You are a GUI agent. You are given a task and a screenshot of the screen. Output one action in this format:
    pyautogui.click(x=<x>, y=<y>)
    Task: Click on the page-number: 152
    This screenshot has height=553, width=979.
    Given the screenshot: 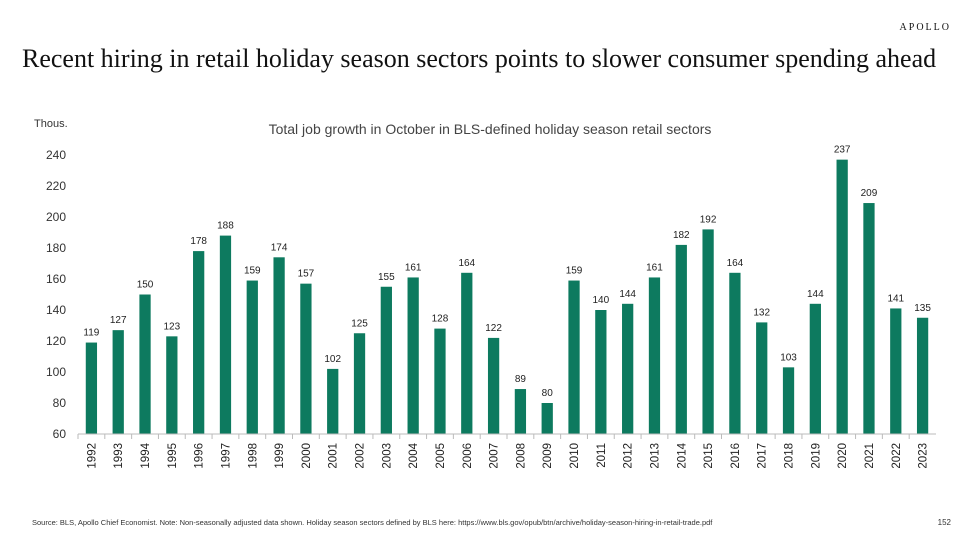 What is the action you would take?
    pyautogui.click(x=944, y=522)
    